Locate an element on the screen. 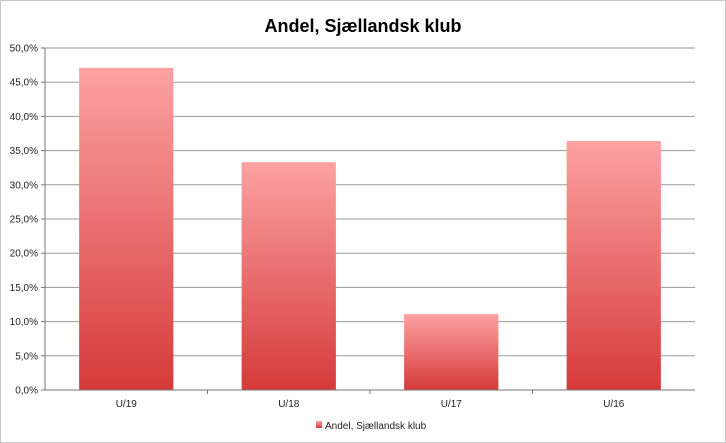  y-tick-label: 10,0% is located at coordinates (24, 322).